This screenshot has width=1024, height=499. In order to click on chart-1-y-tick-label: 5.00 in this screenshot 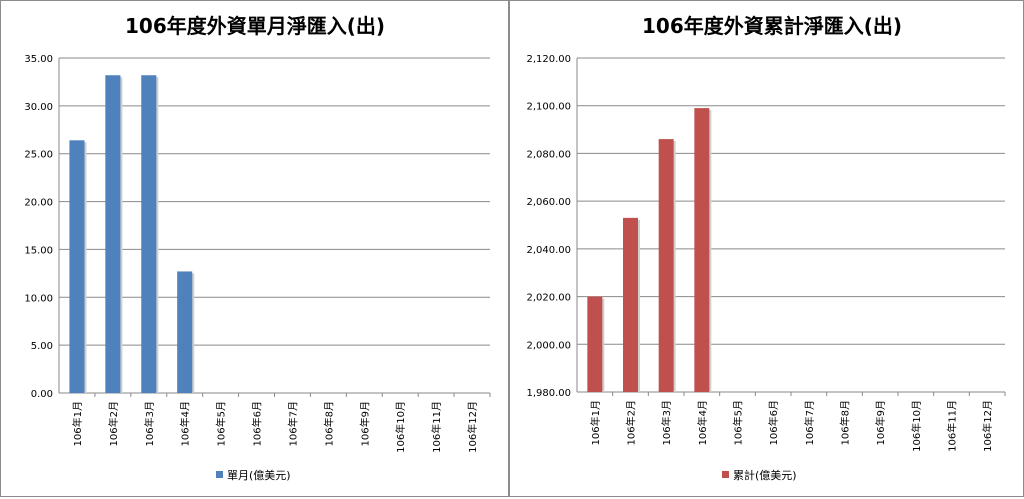, I will do `click(42, 346)`.